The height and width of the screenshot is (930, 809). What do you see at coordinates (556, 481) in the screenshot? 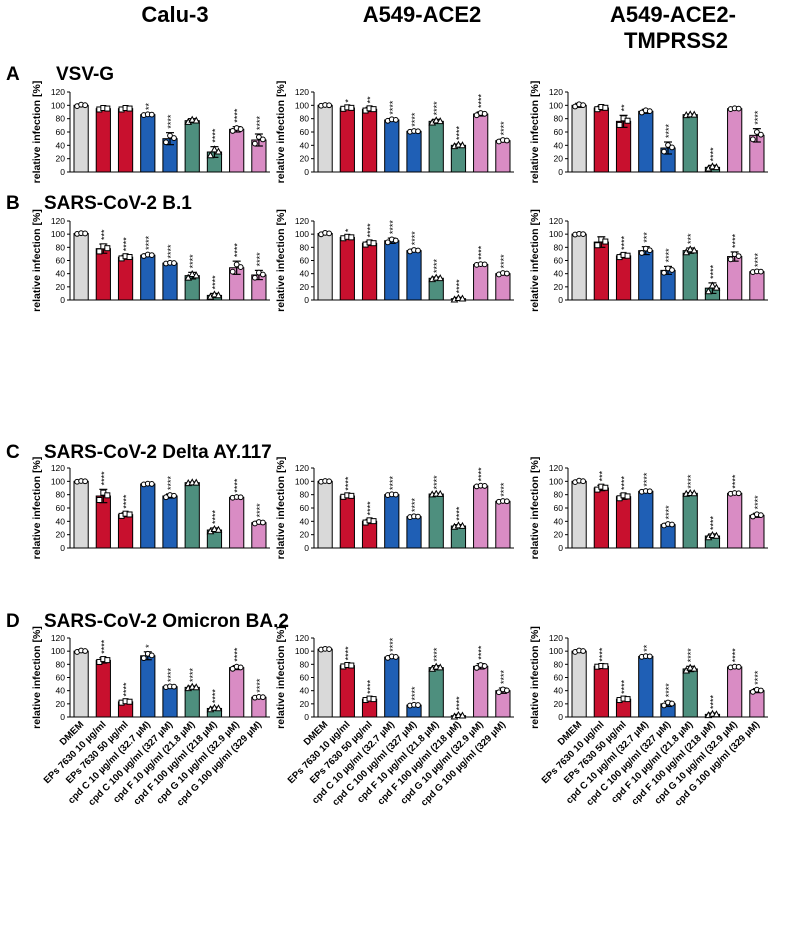
I see `y-tick-label: 100` at bounding box center [556, 481].